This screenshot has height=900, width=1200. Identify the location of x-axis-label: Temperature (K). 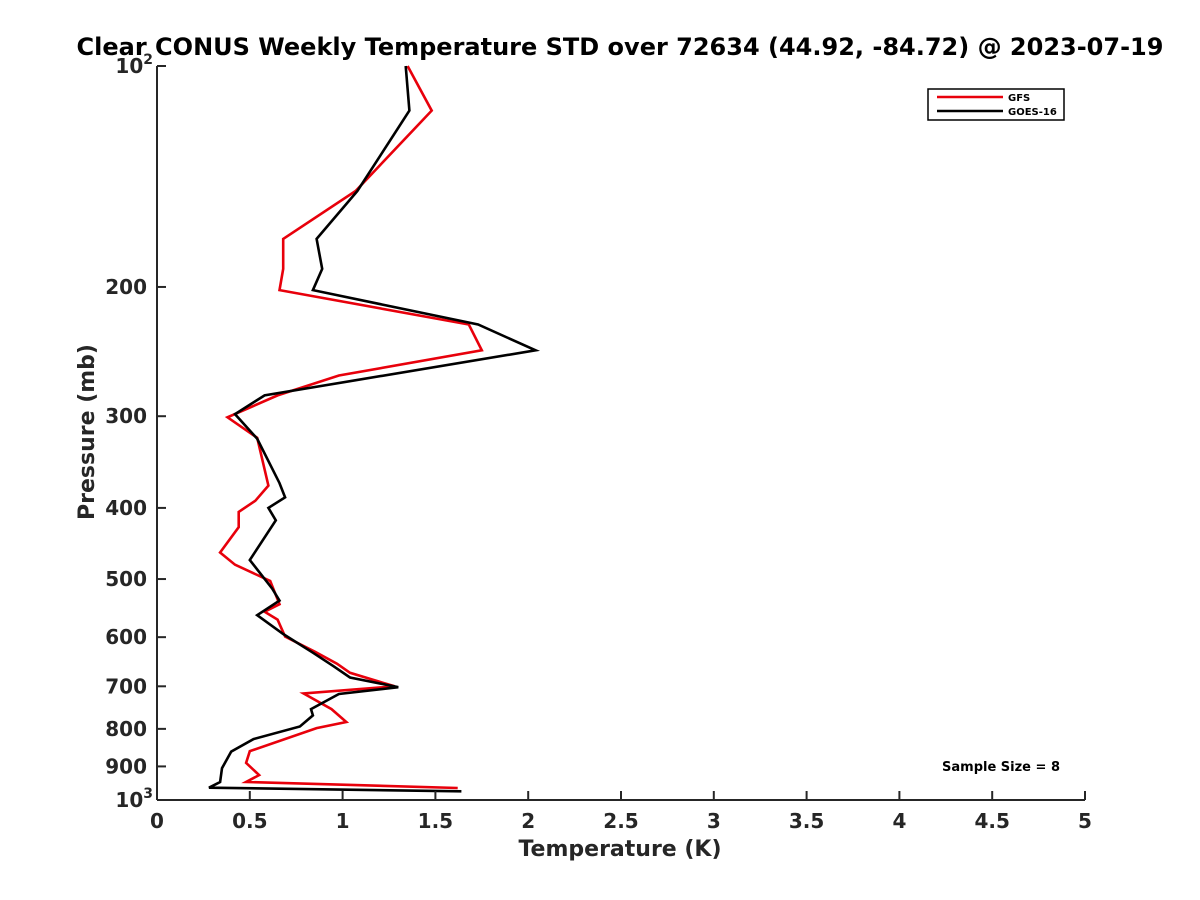
(619, 849).